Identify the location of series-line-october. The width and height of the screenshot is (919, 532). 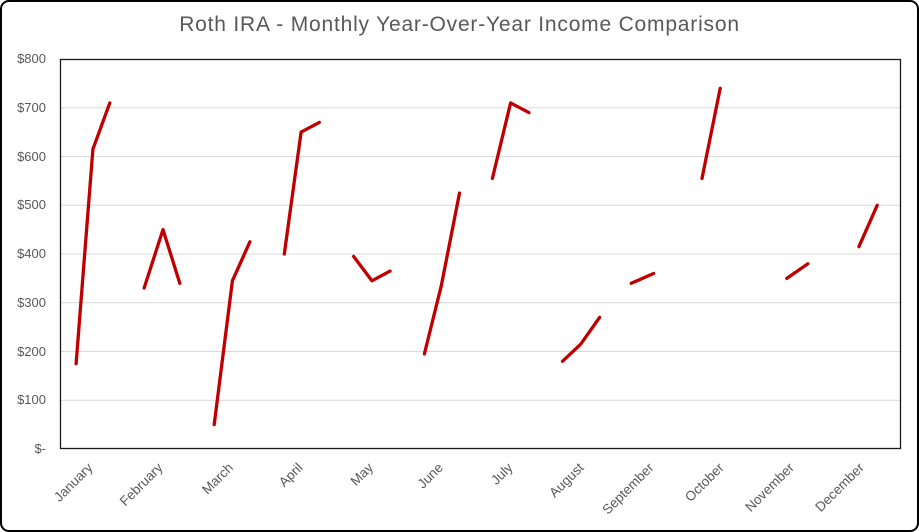
(711, 133).